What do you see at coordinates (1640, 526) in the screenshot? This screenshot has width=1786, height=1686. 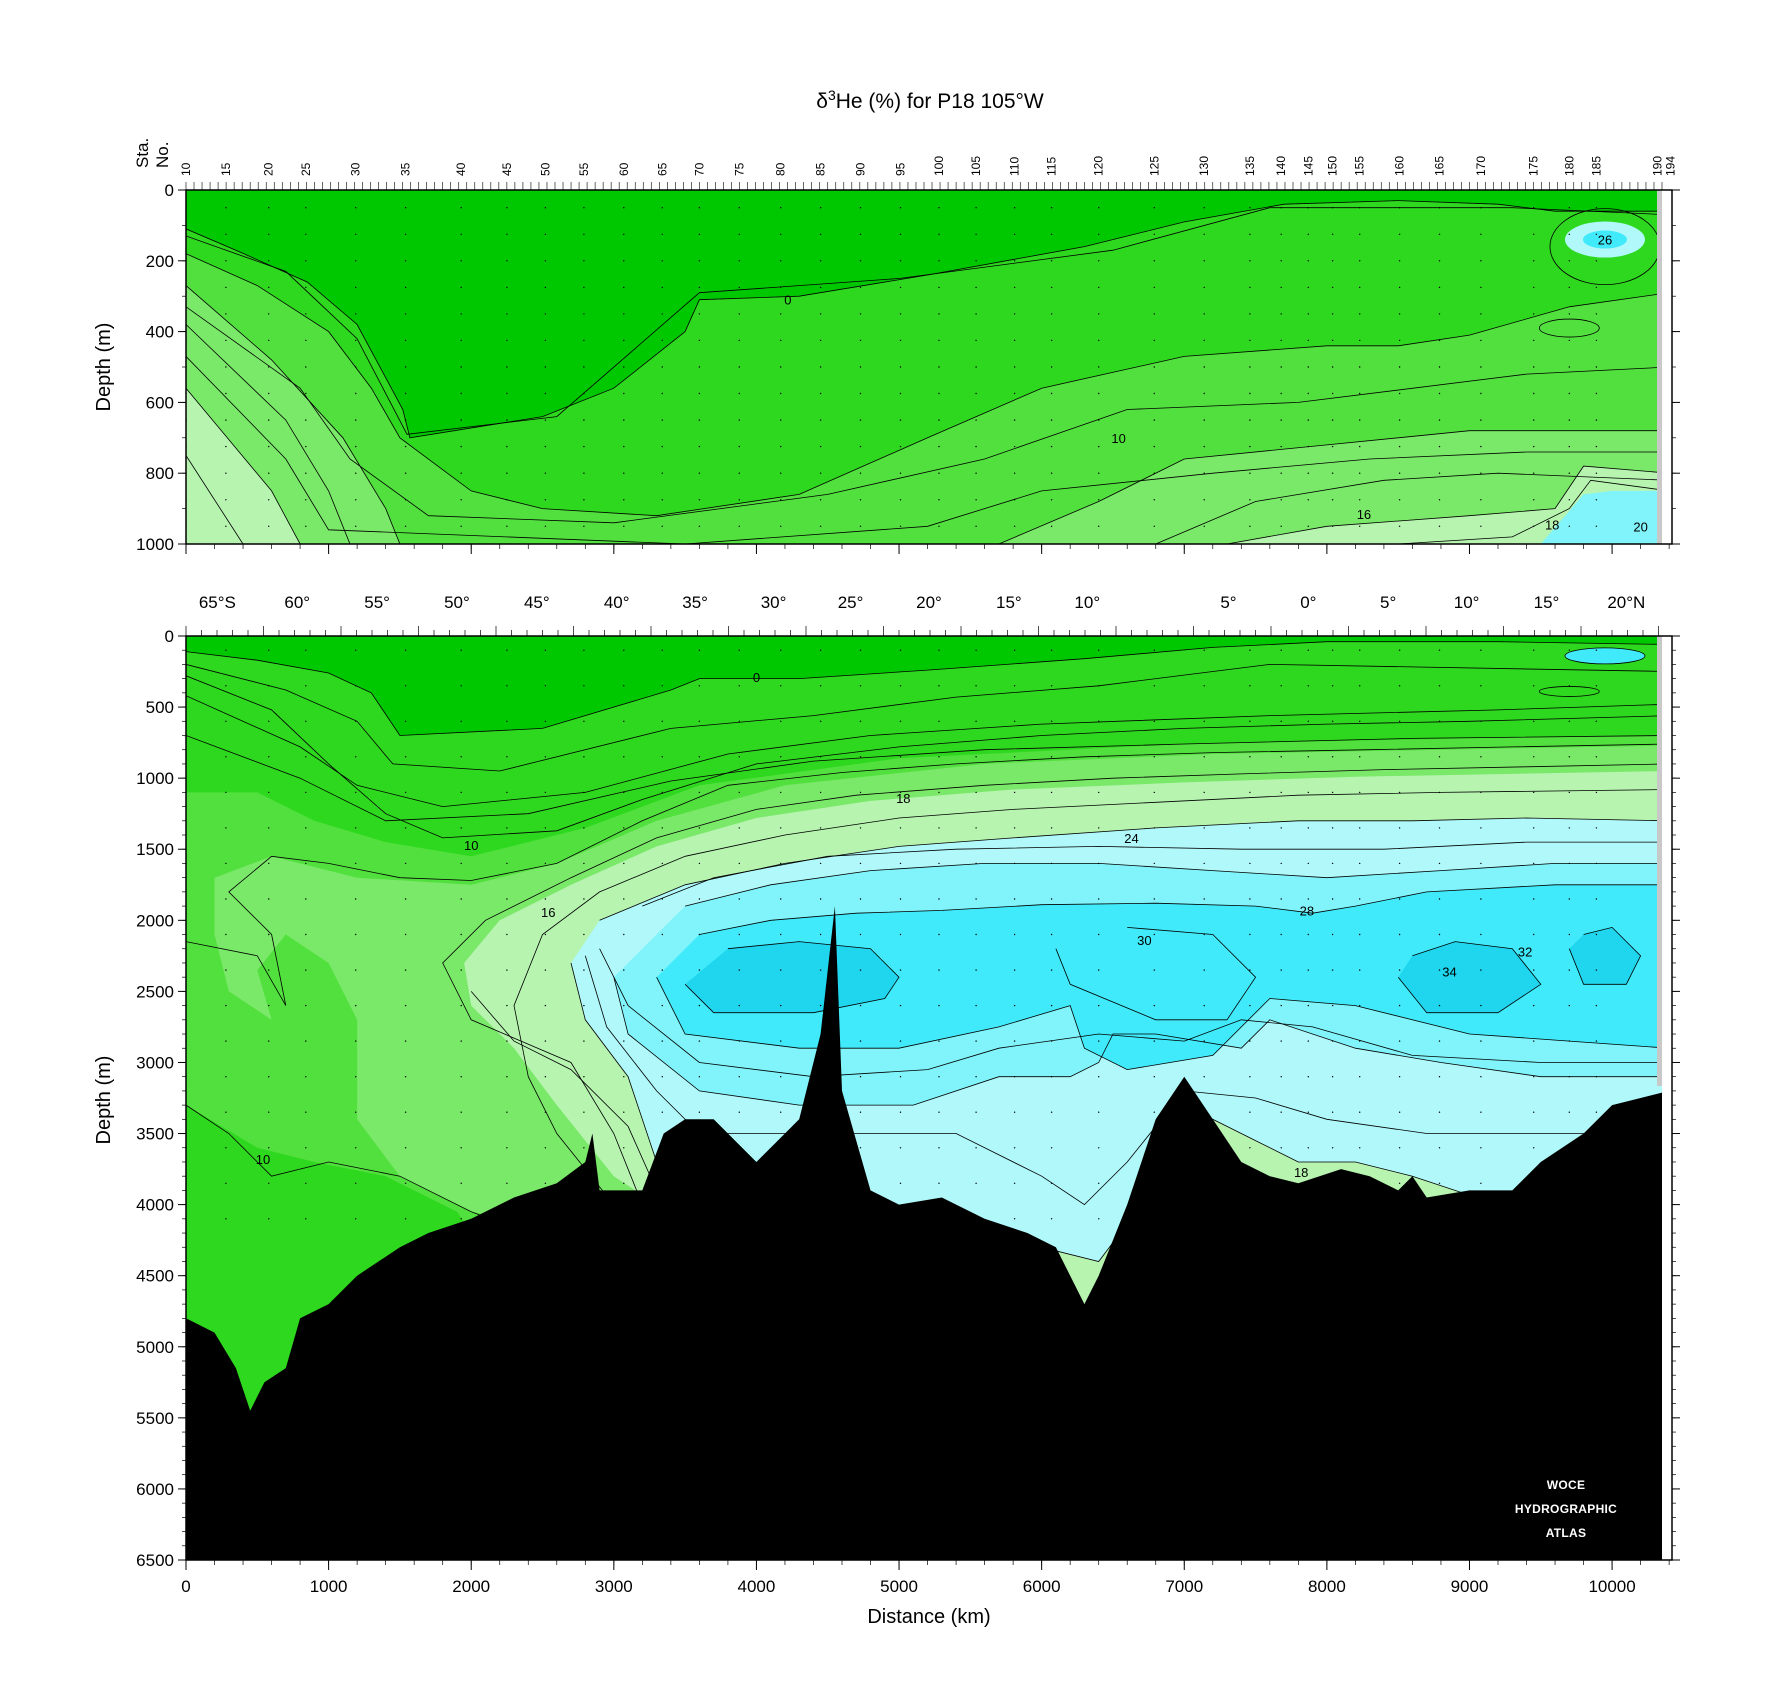 I see `upper-contour-label: 20` at bounding box center [1640, 526].